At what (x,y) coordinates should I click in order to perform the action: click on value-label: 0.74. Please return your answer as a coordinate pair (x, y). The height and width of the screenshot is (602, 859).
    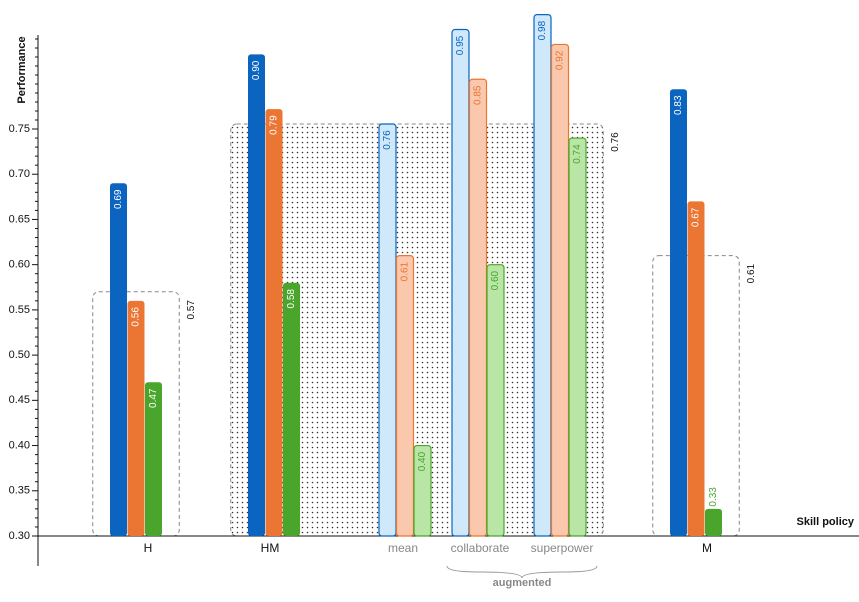
    Looking at the image, I should click on (577, 154).